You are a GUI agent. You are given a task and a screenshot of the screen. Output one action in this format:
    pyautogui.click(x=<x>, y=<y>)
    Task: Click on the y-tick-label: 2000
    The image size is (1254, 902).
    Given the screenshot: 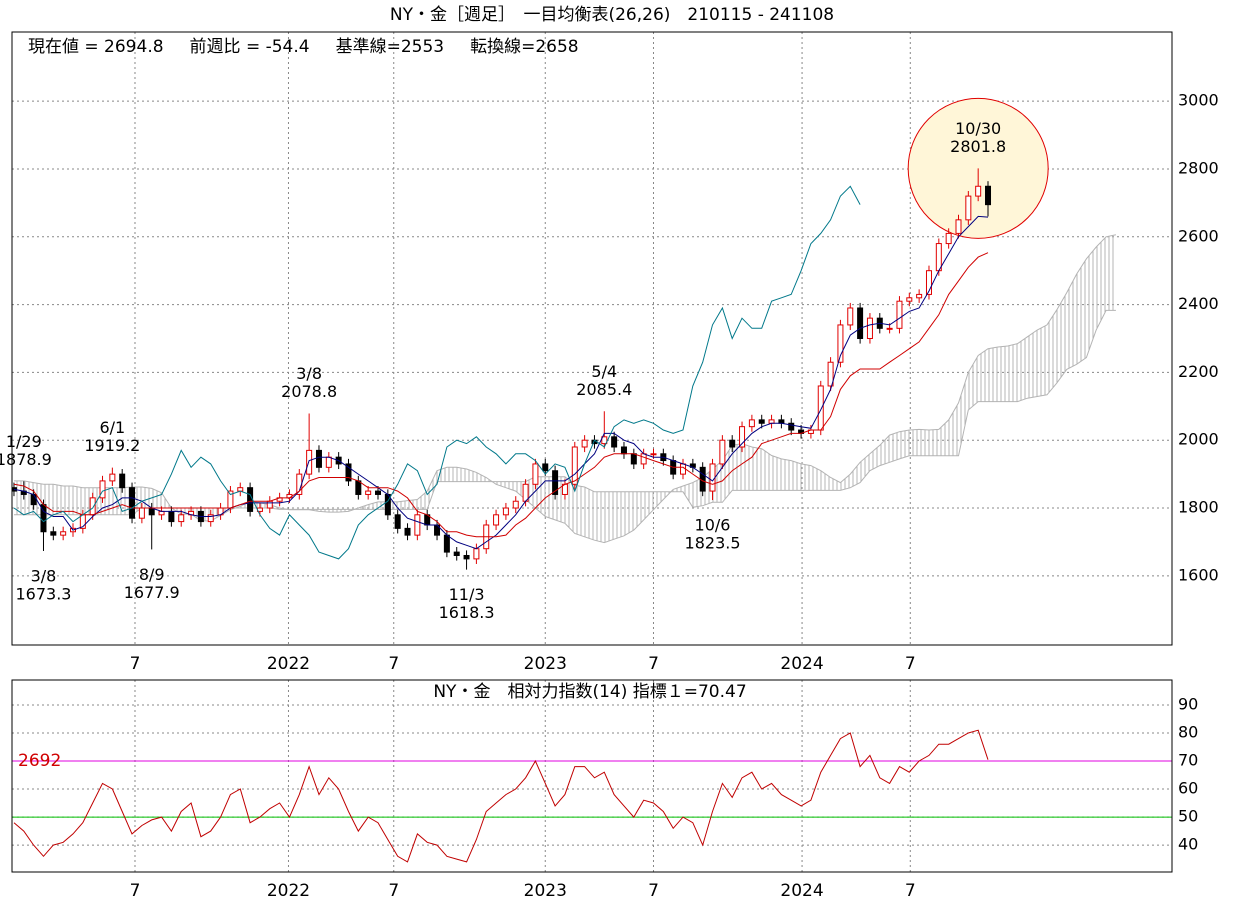 What is the action you would take?
    pyautogui.click(x=1198, y=439)
    